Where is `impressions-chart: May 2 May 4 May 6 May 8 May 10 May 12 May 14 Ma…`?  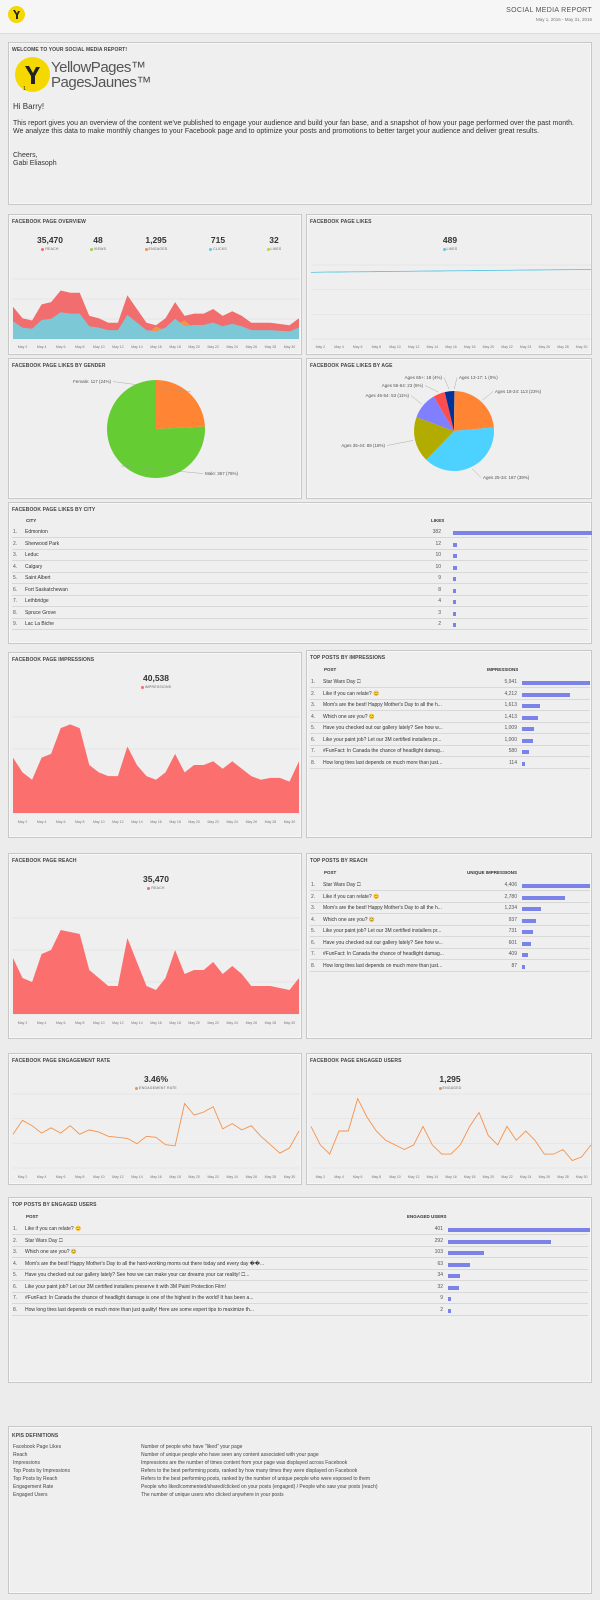 impressions-chart: May 2 May 4 May 6 May 8 May 10 May 12 May 14 Ma… is located at coordinates (156, 770).